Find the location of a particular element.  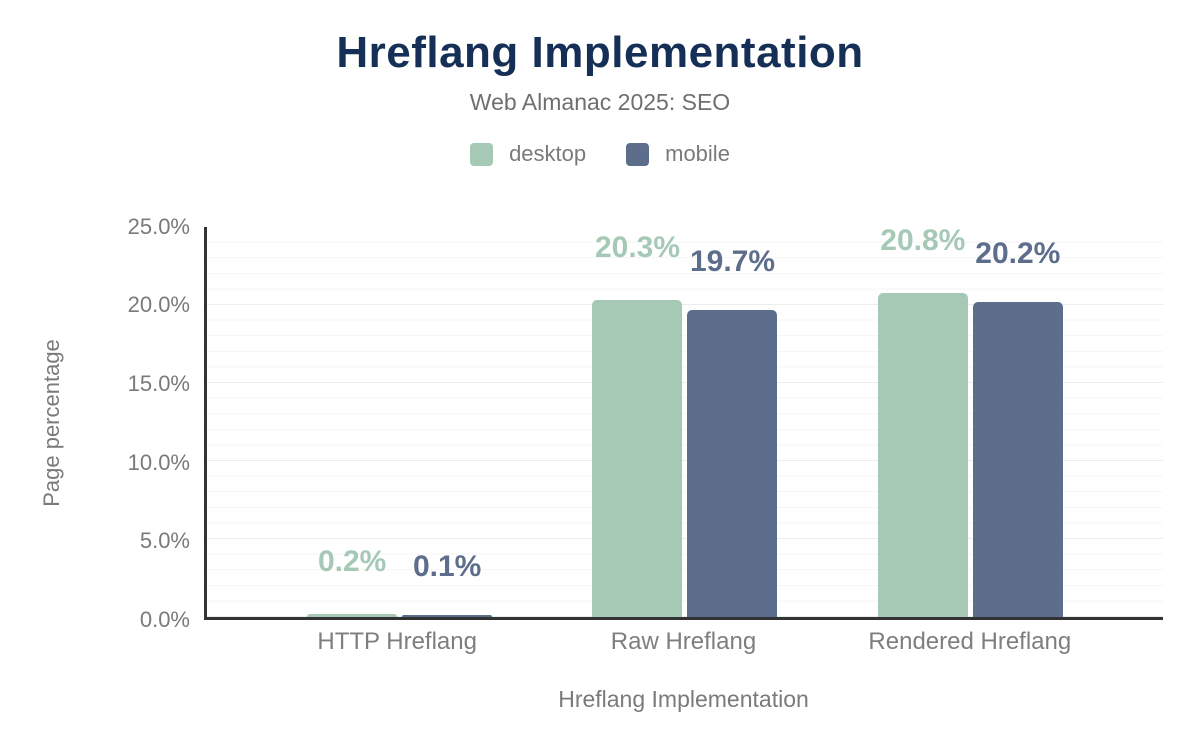

value-label-desktop: 0.2% is located at coordinates (352, 561).